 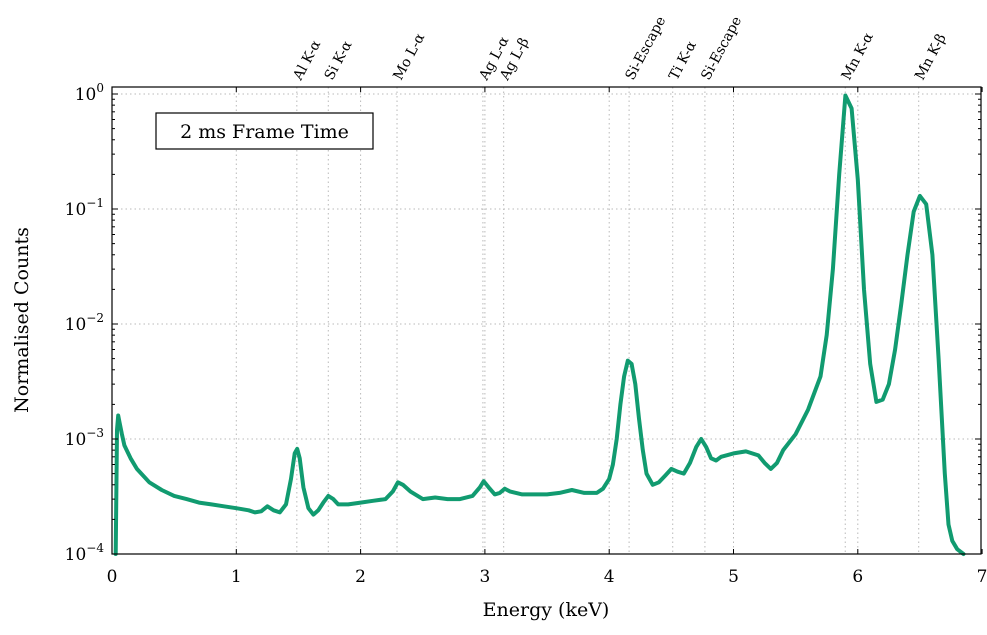 I want to click on y-axis-label: Normalised Counts, so click(x=22, y=320).